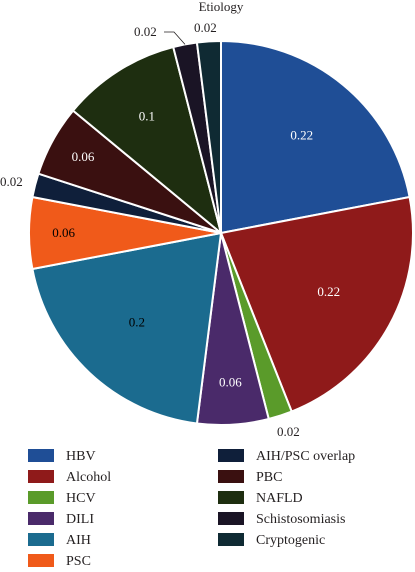  What do you see at coordinates (328, 291) in the screenshot?
I see `slice-label-alcohol: 0.22` at bounding box center [328, 291].